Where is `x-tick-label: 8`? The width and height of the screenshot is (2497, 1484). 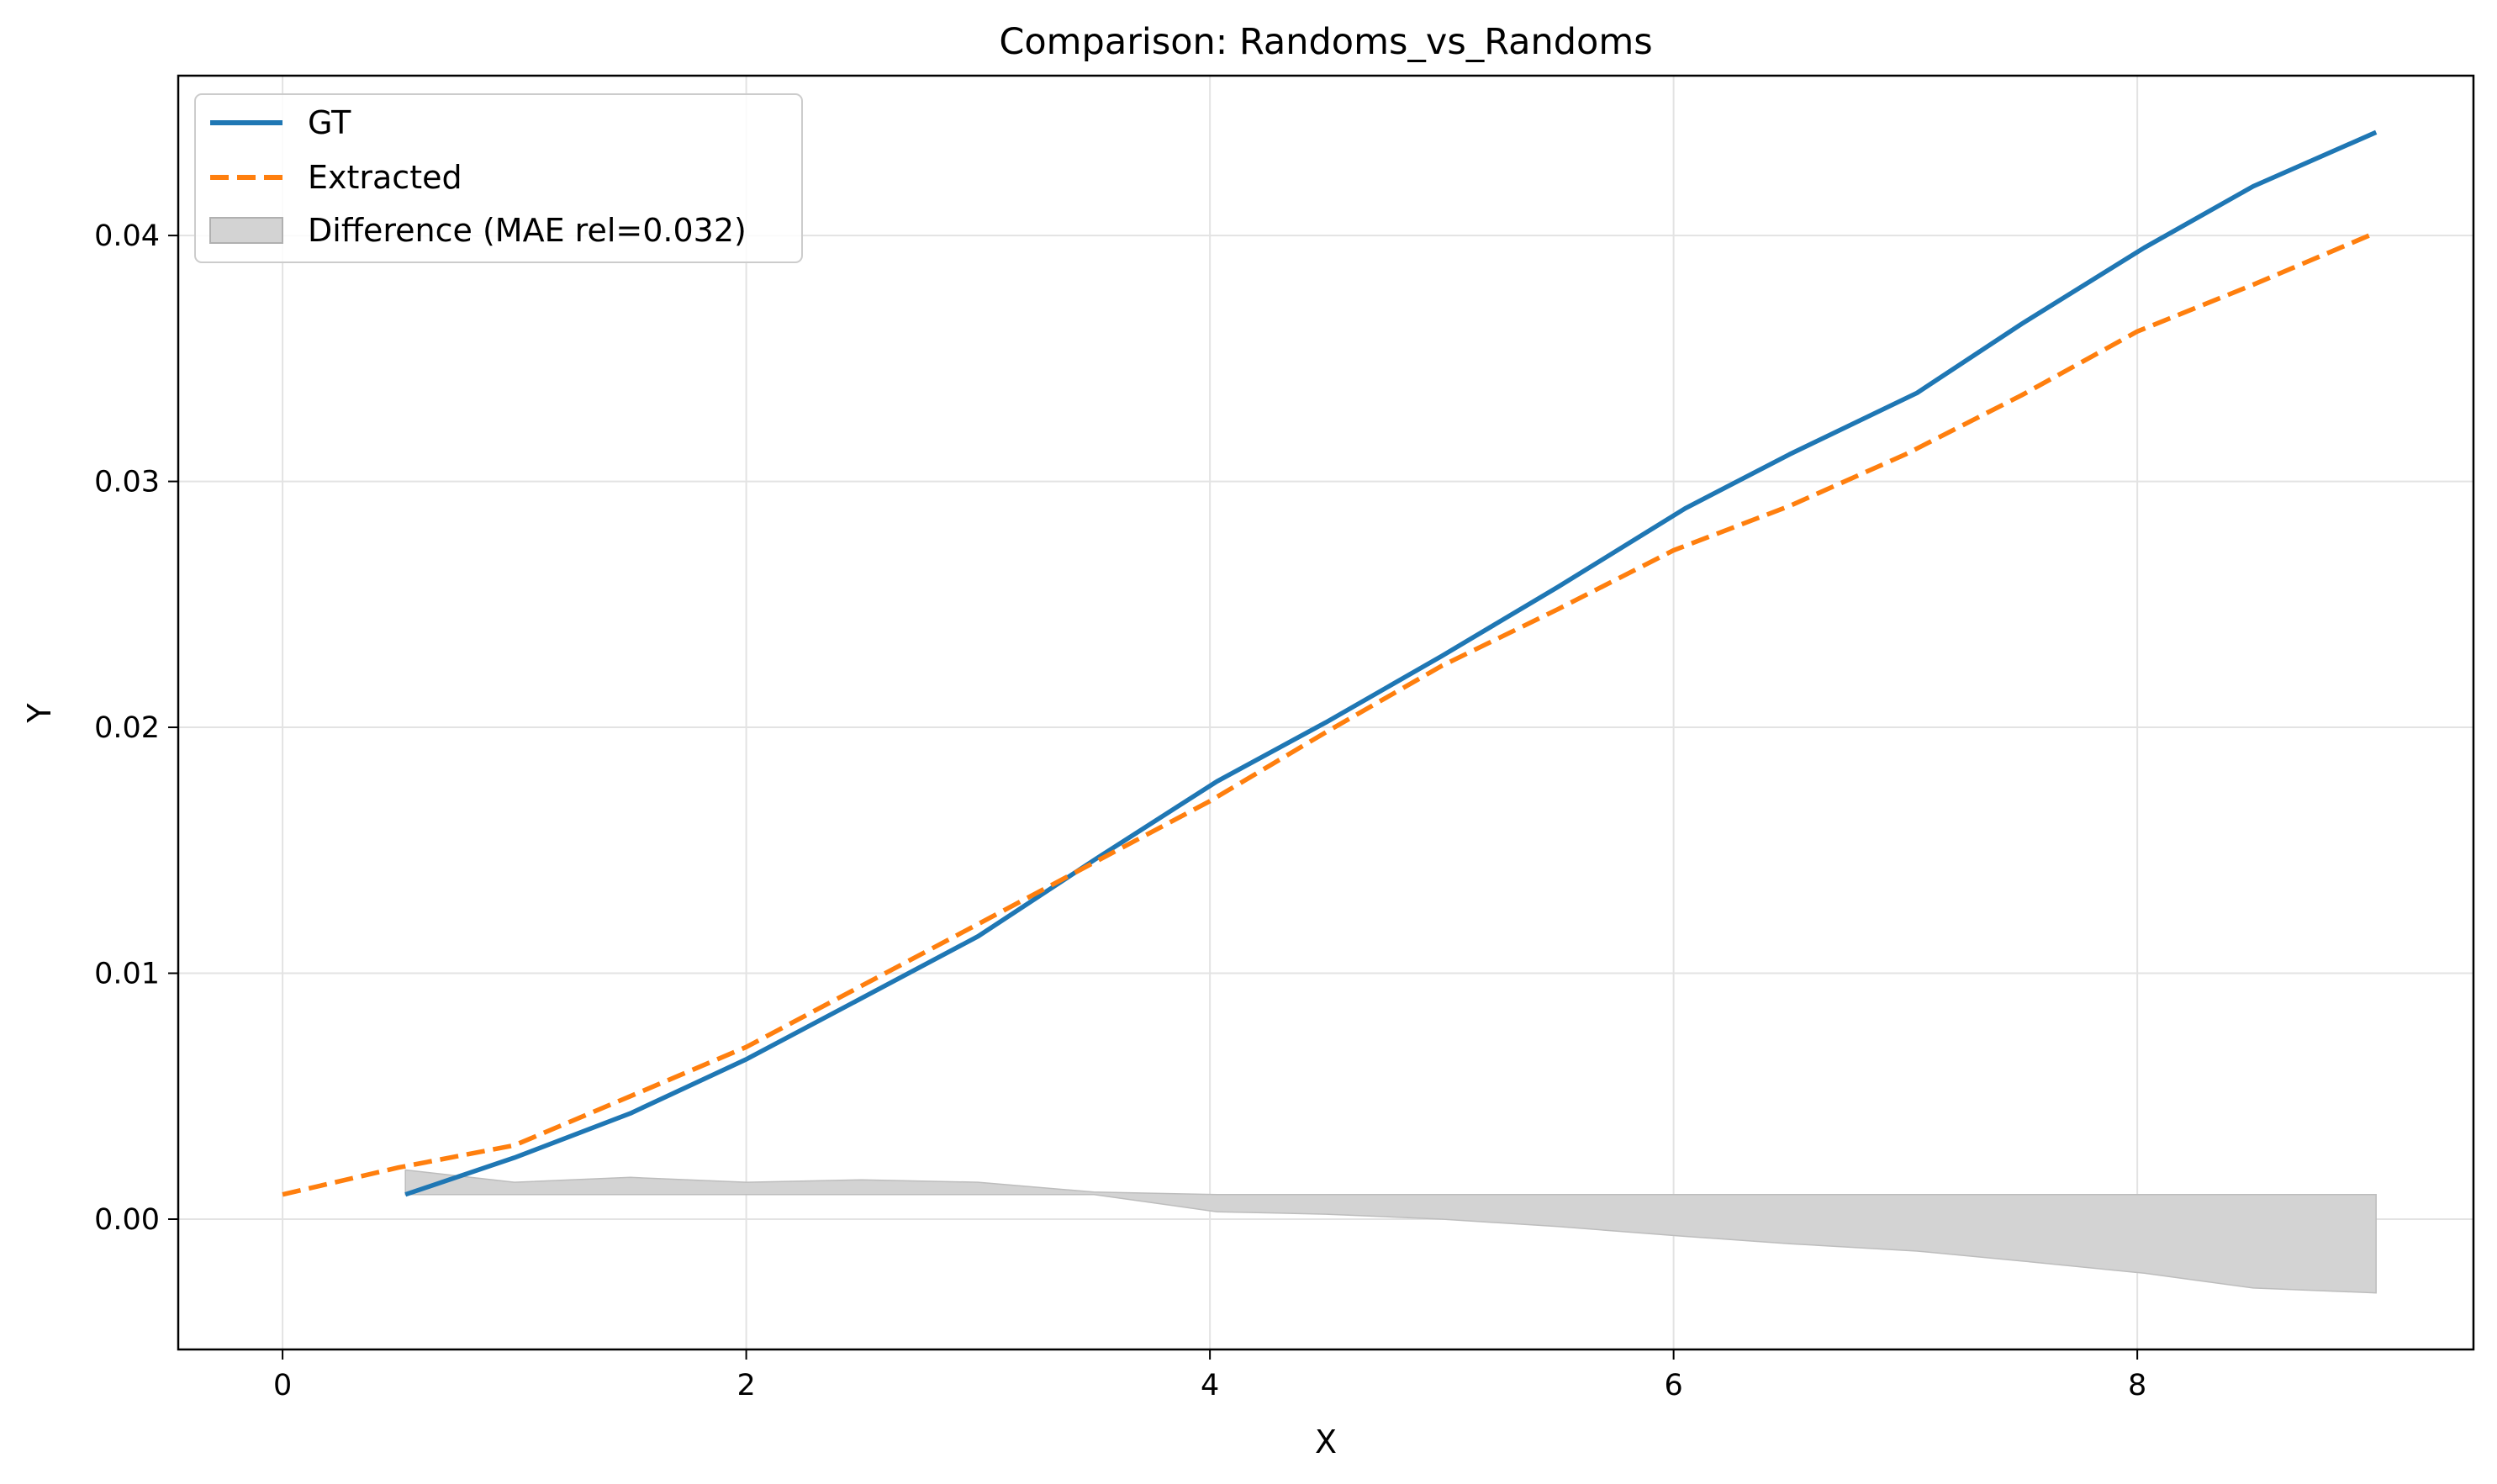 x-tick-label: 8 is located at coordinates (2137, 1385).